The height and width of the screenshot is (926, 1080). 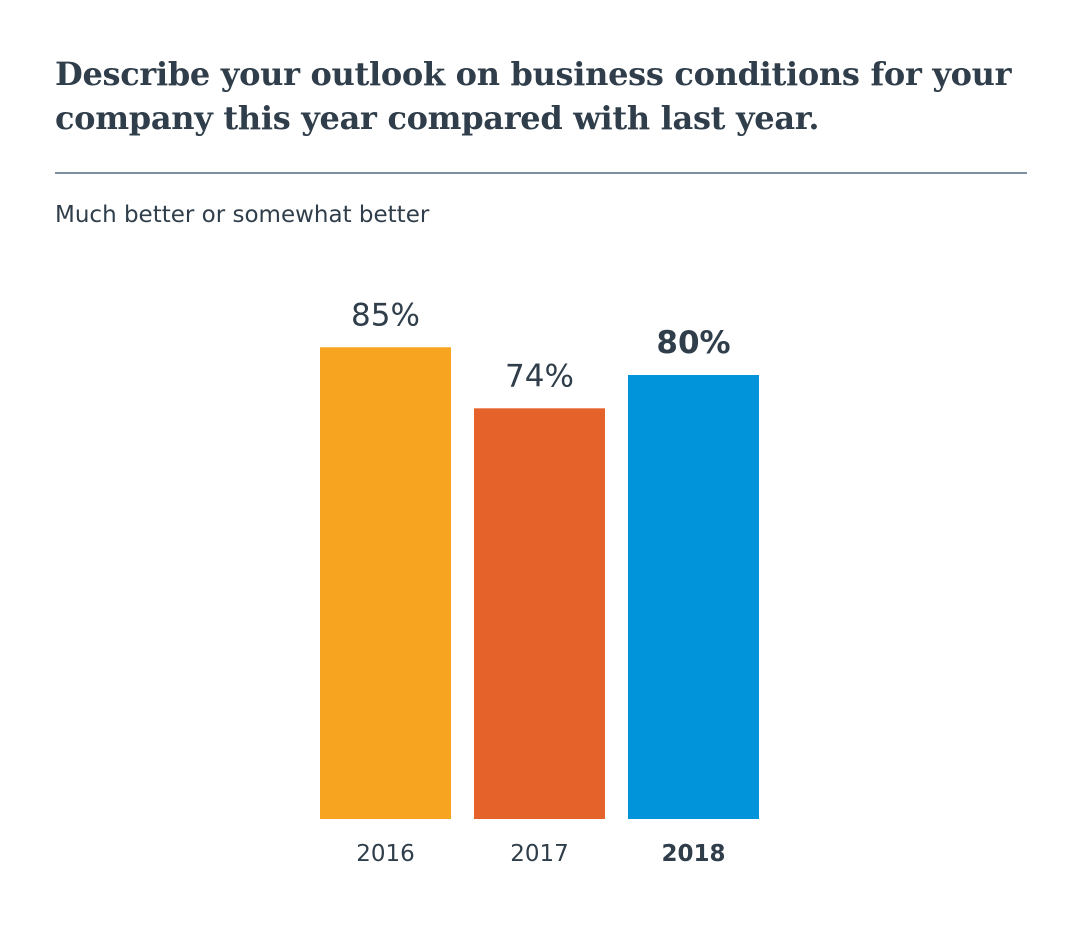 What do you see at coordinates (693, 597) in the screenshot?
I see `bar-2018` at bounding box center [693, 597].